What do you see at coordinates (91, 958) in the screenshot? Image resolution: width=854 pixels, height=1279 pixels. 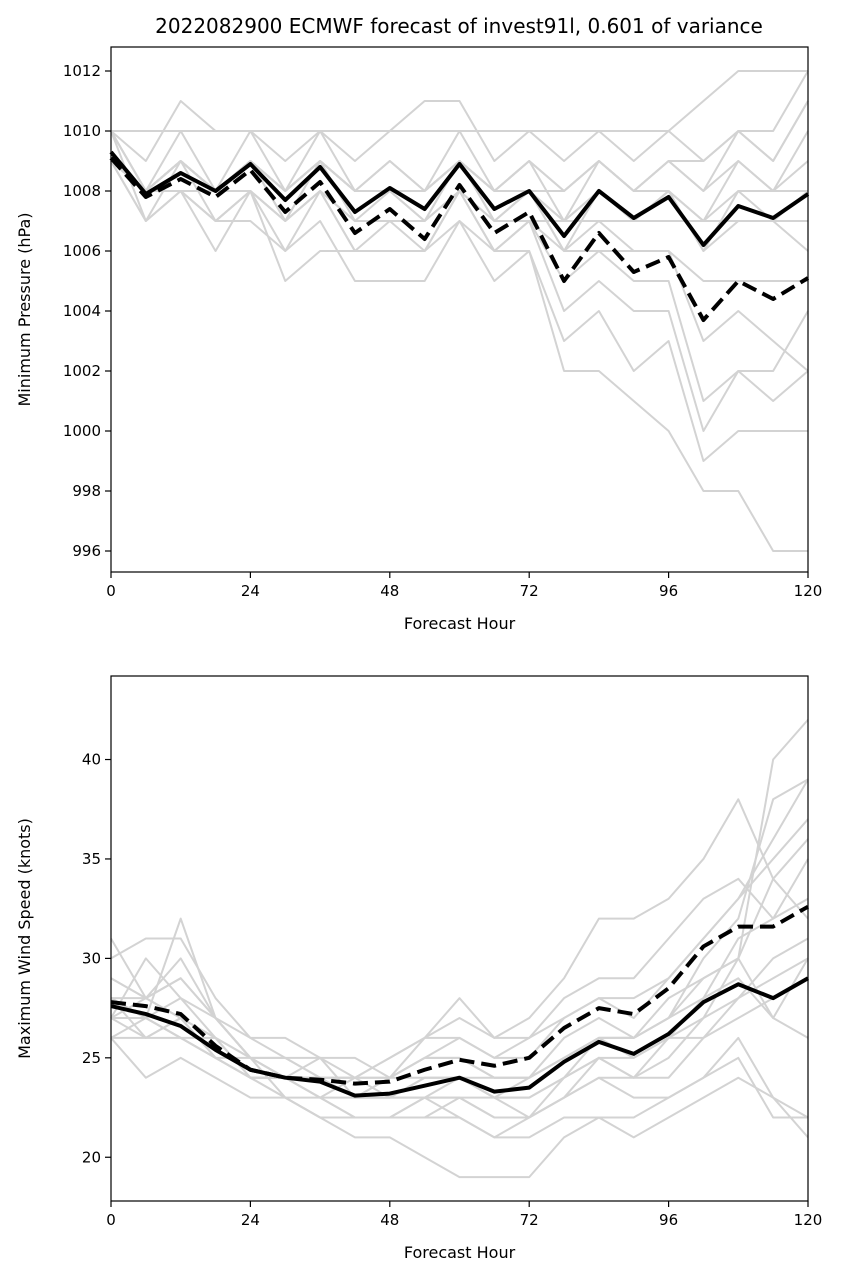 I see `wind-y-tick-label: 30` at bounding box center [91, 958].